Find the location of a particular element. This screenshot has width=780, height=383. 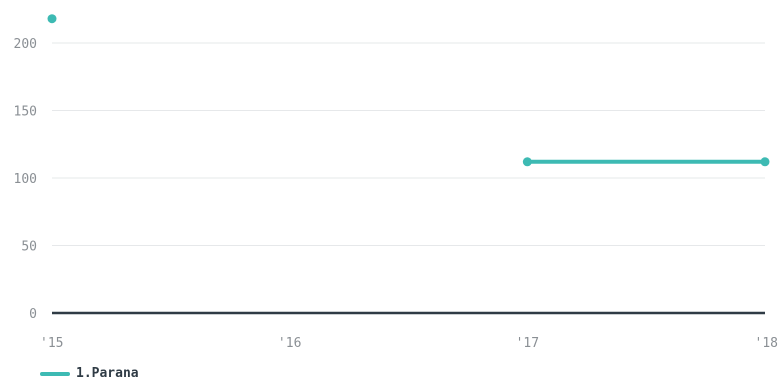

legend: 1.Parana is located at coordinates (89, 373).